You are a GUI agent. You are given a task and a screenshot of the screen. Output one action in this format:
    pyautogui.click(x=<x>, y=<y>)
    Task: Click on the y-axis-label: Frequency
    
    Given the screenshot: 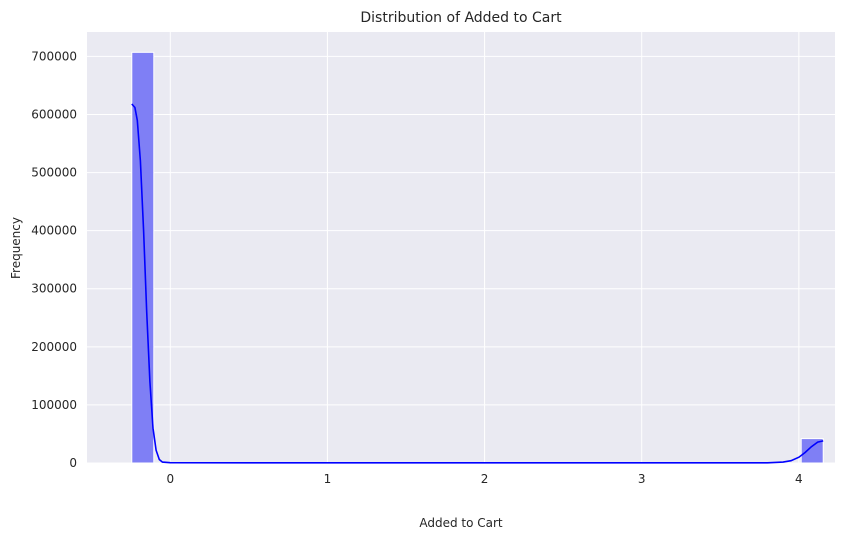 What is the action you would take?
    pyautogui.click(x=16, y=248)
    